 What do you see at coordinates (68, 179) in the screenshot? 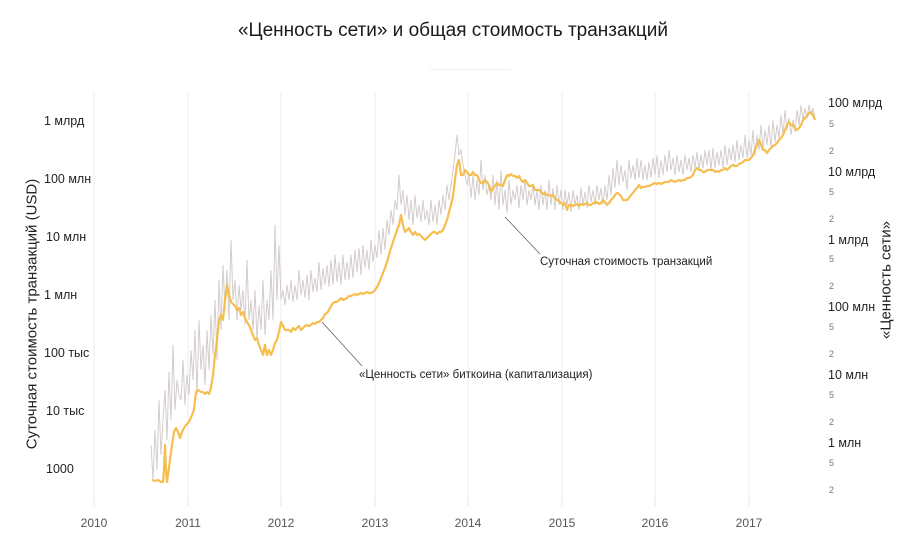
I see `y-tick-left: 100 млн` at bounding box center [68, 179].